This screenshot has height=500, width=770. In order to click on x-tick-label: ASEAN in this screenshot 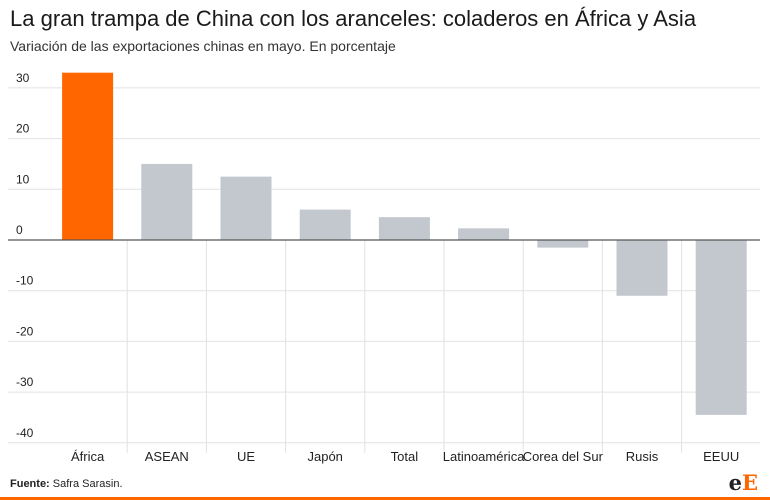, I will do `click(167, 456)`.